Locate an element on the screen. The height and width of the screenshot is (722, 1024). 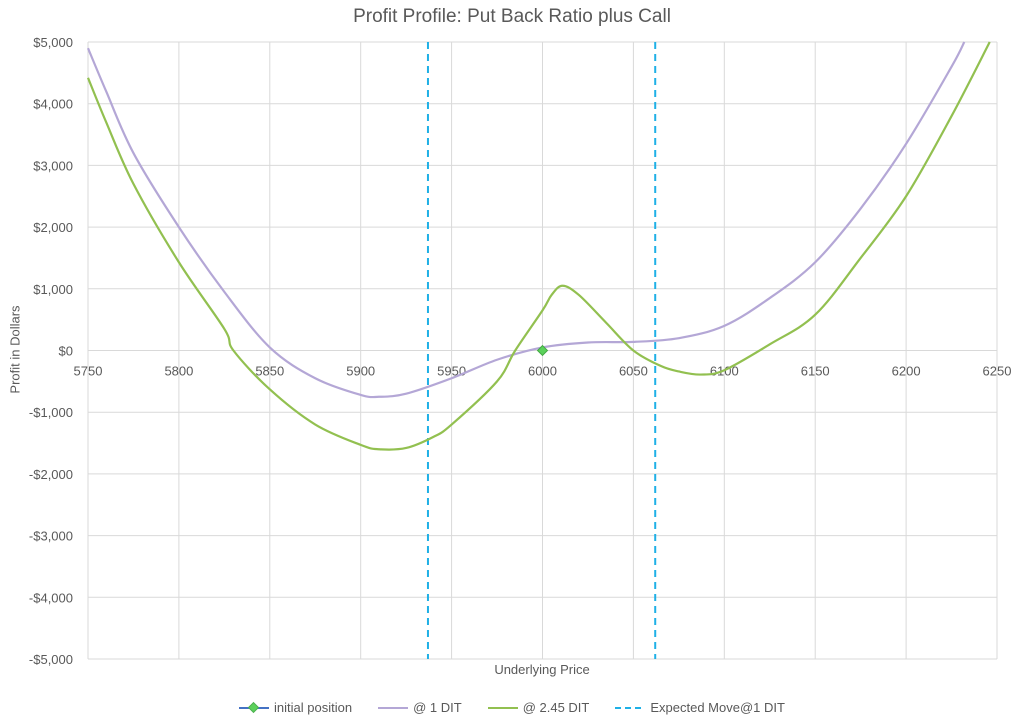
legend-label: initial position is located at coordinates (313, 707).